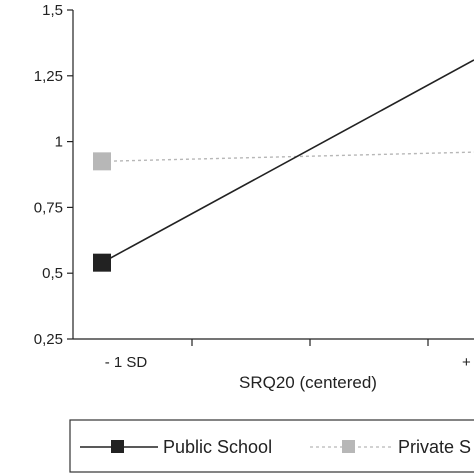 The image size is (474, 474). Describe the element at coordinates (287, 157) in the screenshot. I see `series-line-private-school` at that location.